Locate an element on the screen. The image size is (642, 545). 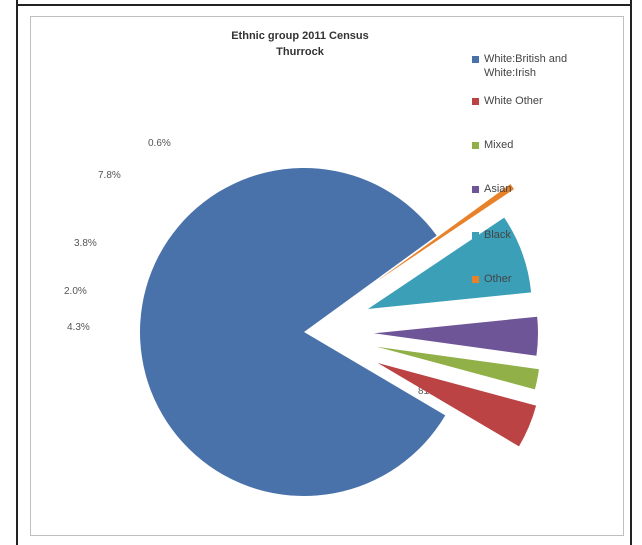
legend-label: Black is located at coordinates (497, 235).